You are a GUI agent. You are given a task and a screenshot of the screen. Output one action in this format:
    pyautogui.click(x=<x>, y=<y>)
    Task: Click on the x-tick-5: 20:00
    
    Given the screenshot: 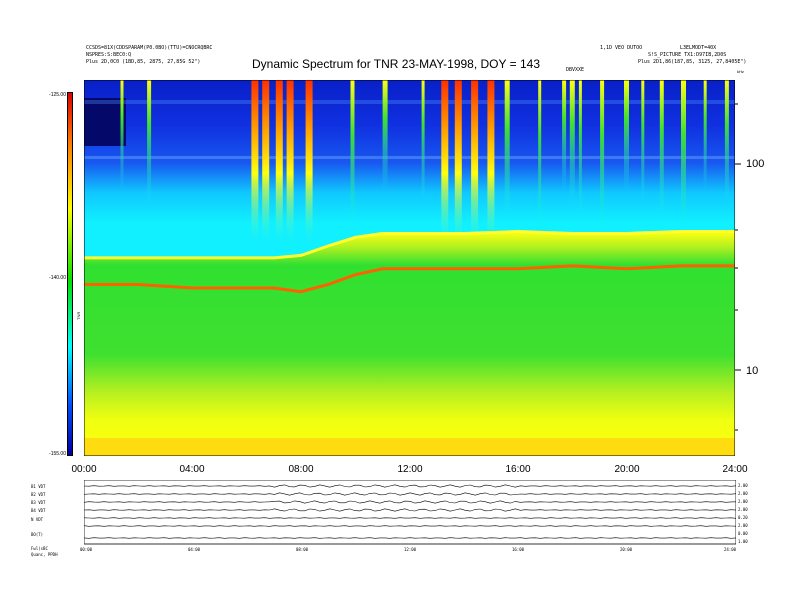 What is the action you would take?
    pyautogui.click(x=627, y=469)
    